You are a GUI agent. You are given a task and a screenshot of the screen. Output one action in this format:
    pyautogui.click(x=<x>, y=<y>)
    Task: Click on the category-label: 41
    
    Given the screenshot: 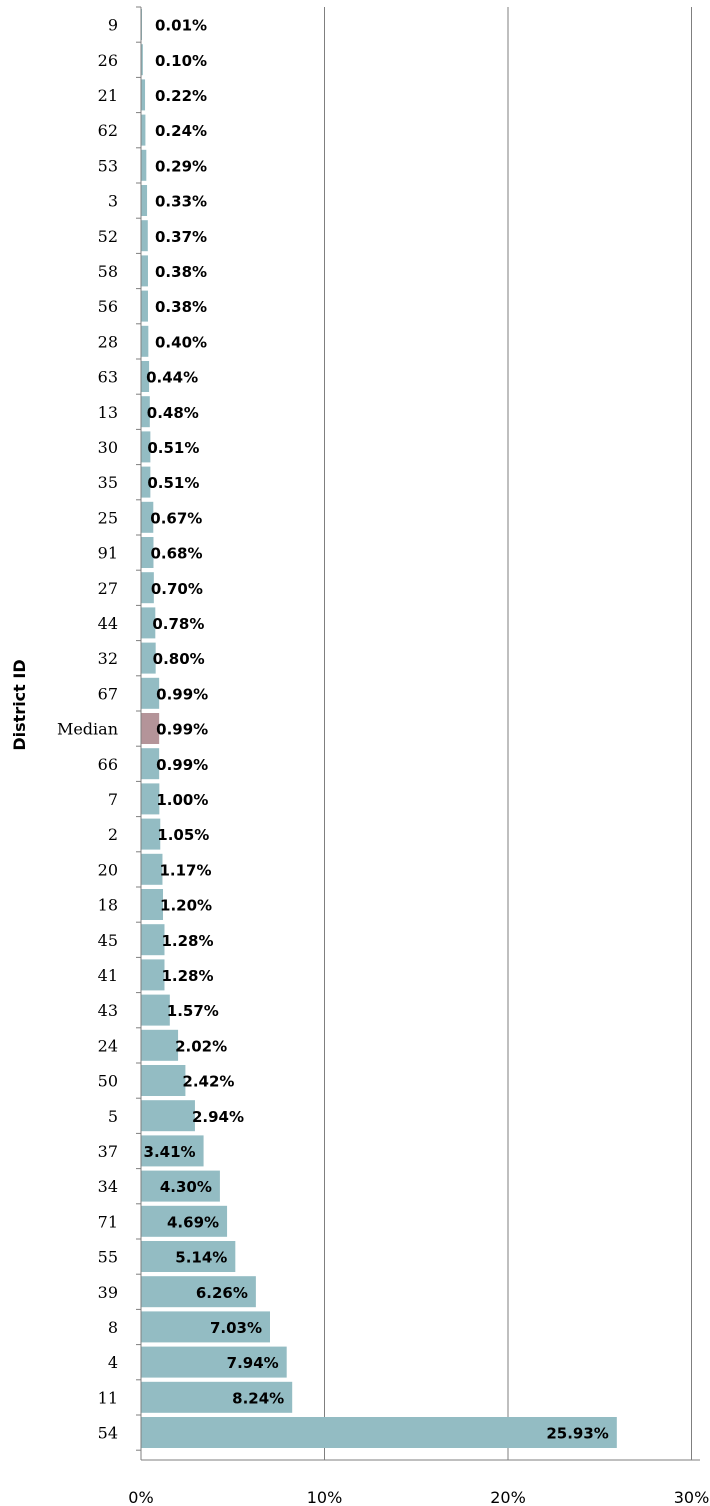 What is the action you would take?
    pyautogui.click(x=108, y=975)
    